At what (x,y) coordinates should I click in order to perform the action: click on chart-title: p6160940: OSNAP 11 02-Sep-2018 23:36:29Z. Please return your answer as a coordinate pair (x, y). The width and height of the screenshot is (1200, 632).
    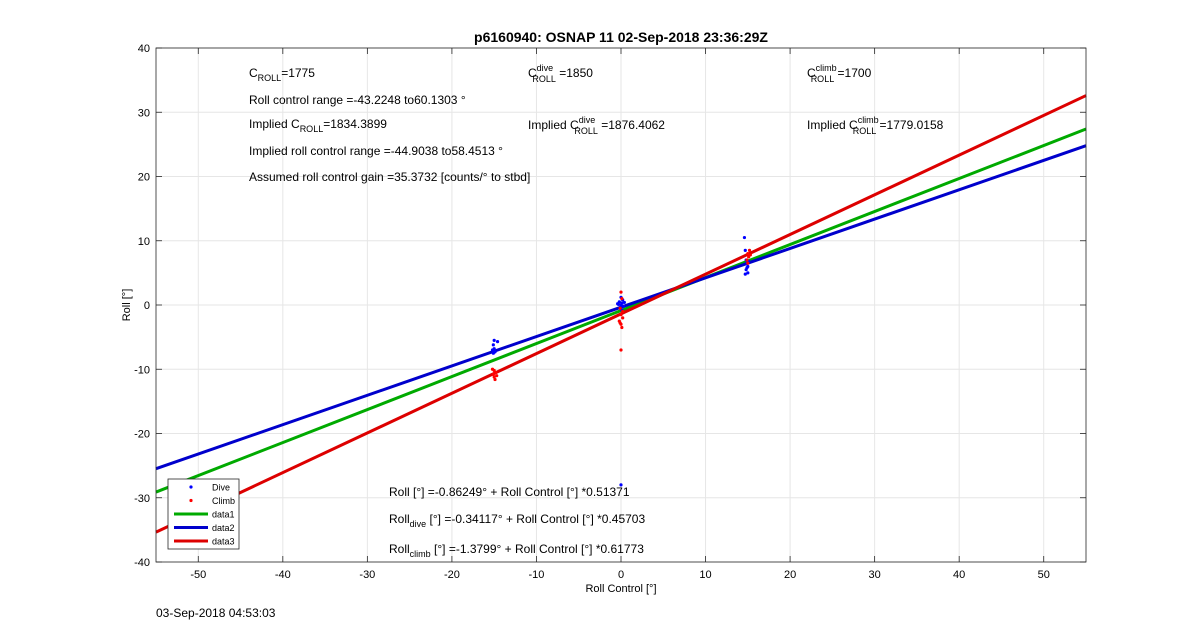
    Looking at the image, I should click on (621, 37).